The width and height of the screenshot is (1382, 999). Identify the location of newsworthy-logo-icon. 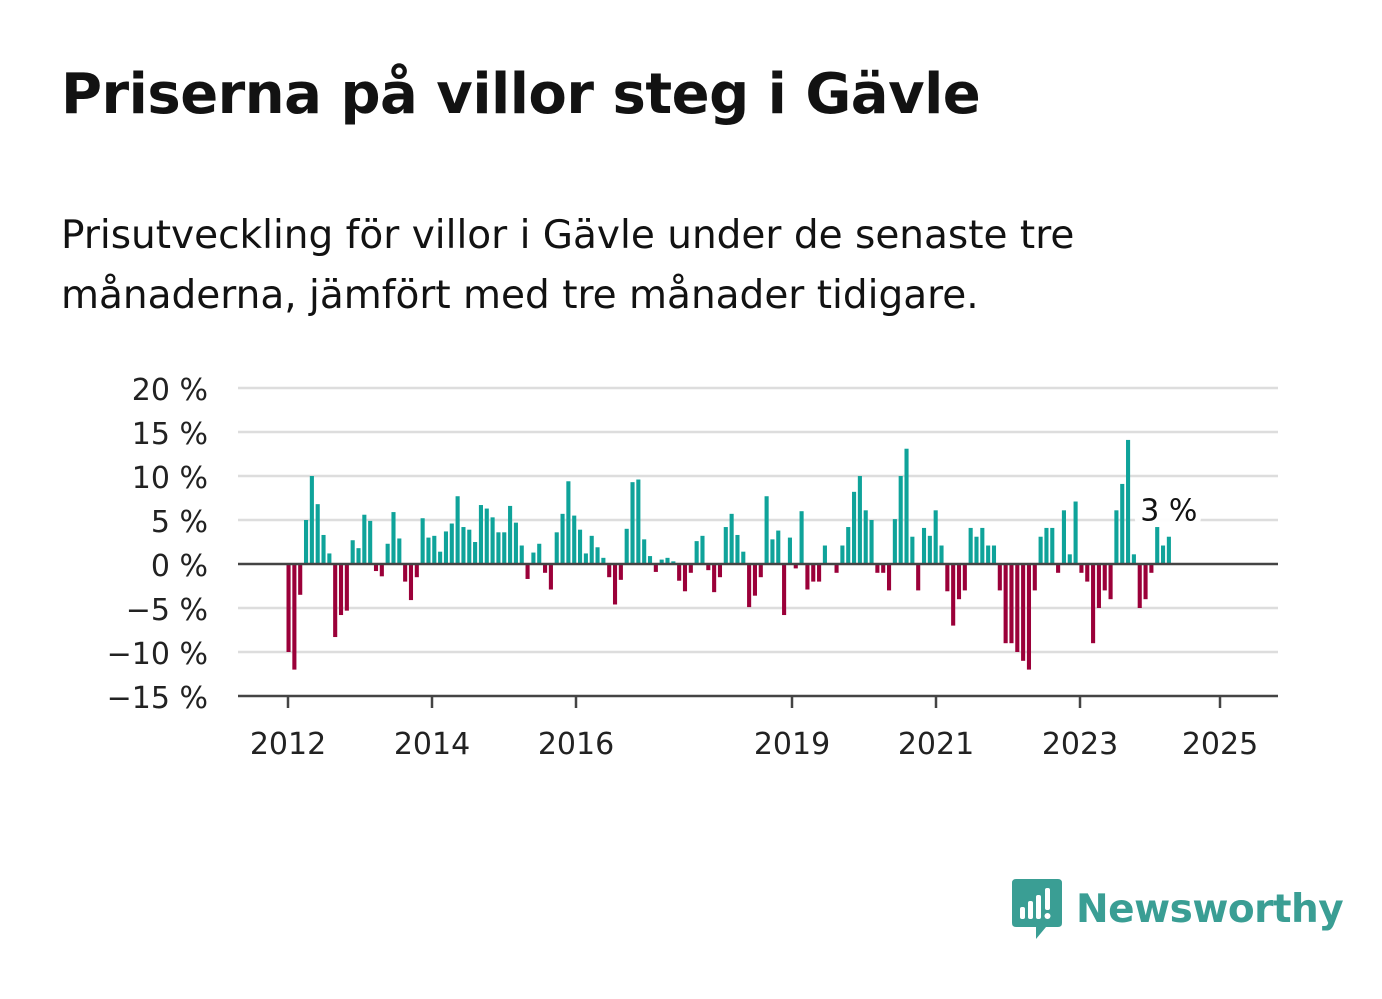
(1037, 909).